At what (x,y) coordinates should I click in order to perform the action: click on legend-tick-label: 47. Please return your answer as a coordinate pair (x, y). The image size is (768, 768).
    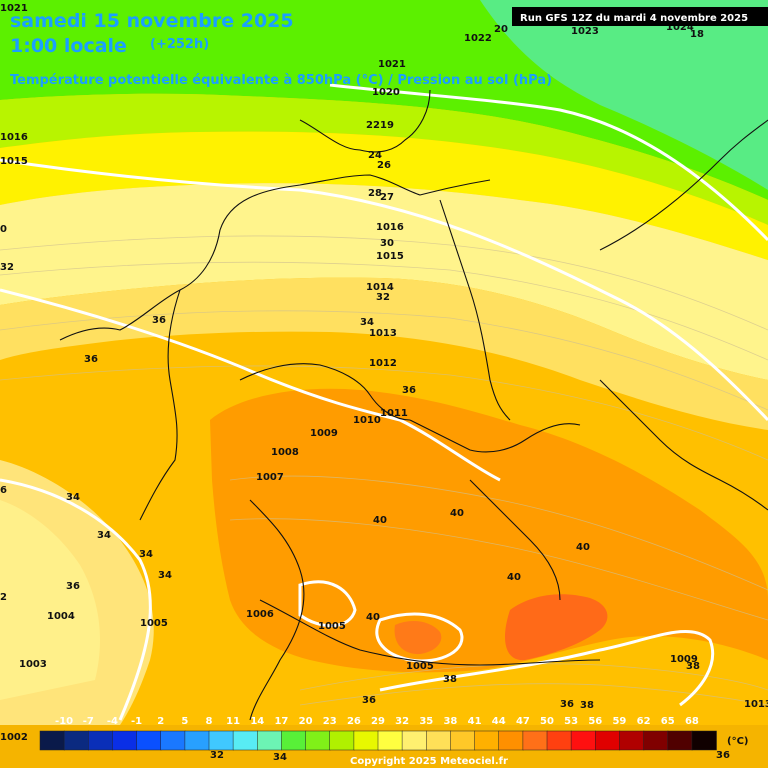
    Looking at the image, I should click on (523, 721).